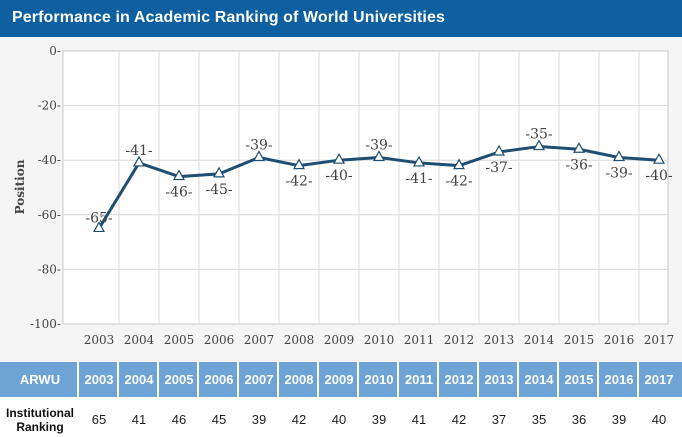 Image resolution: width=682 pixels, height=437 pixels. I want to click on x-tick-label: 2005, so click(179, 340).